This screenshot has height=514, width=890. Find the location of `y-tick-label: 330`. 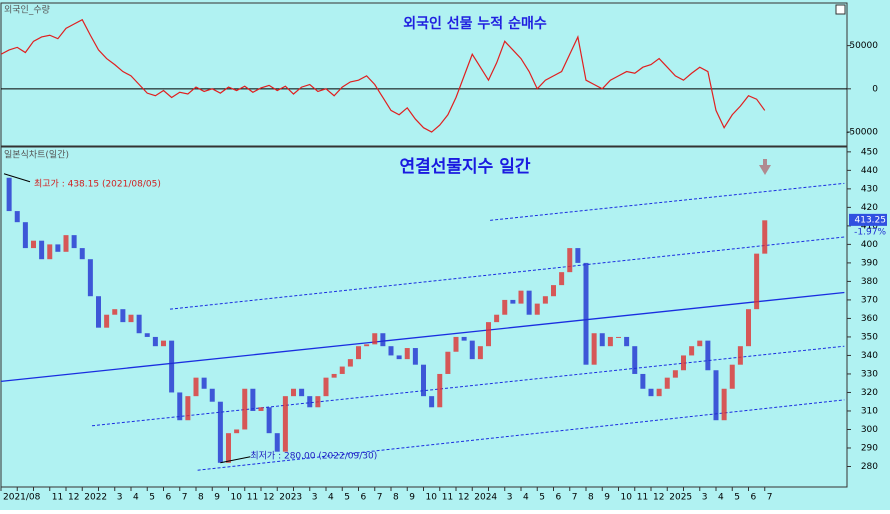

y-tick-label: 330 is located at coordinates (869, 374).